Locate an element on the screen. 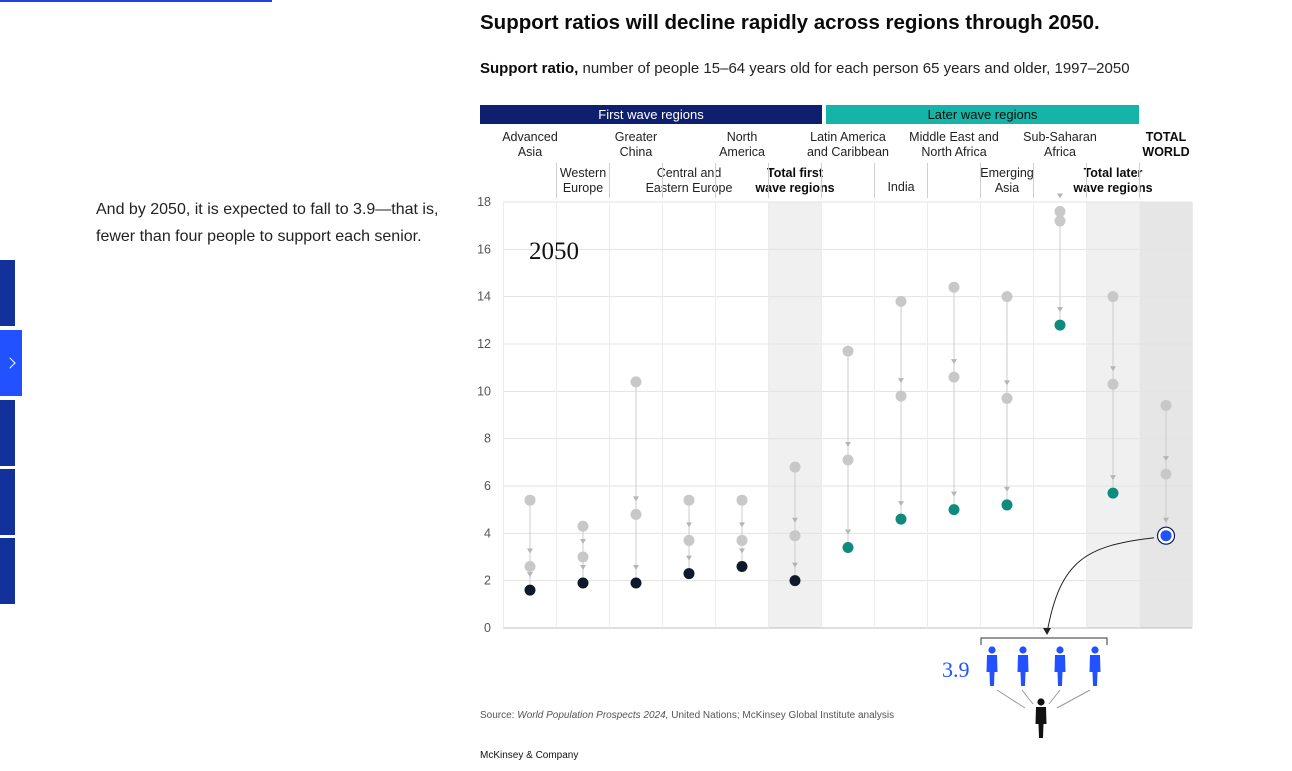 Image resolution: width=1292 pixels, height=771 pixels. category-label: Middle East and North Africa is located at coordinates (954, 144).